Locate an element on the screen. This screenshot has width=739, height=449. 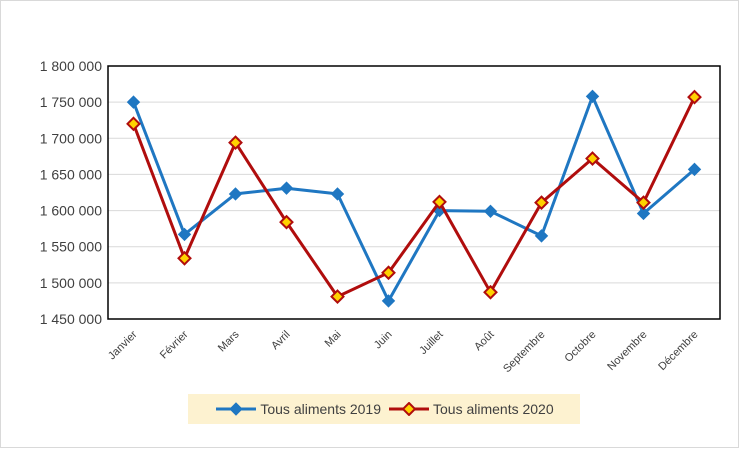
x-category-label: Décembre is located at coordinates (678, 351).